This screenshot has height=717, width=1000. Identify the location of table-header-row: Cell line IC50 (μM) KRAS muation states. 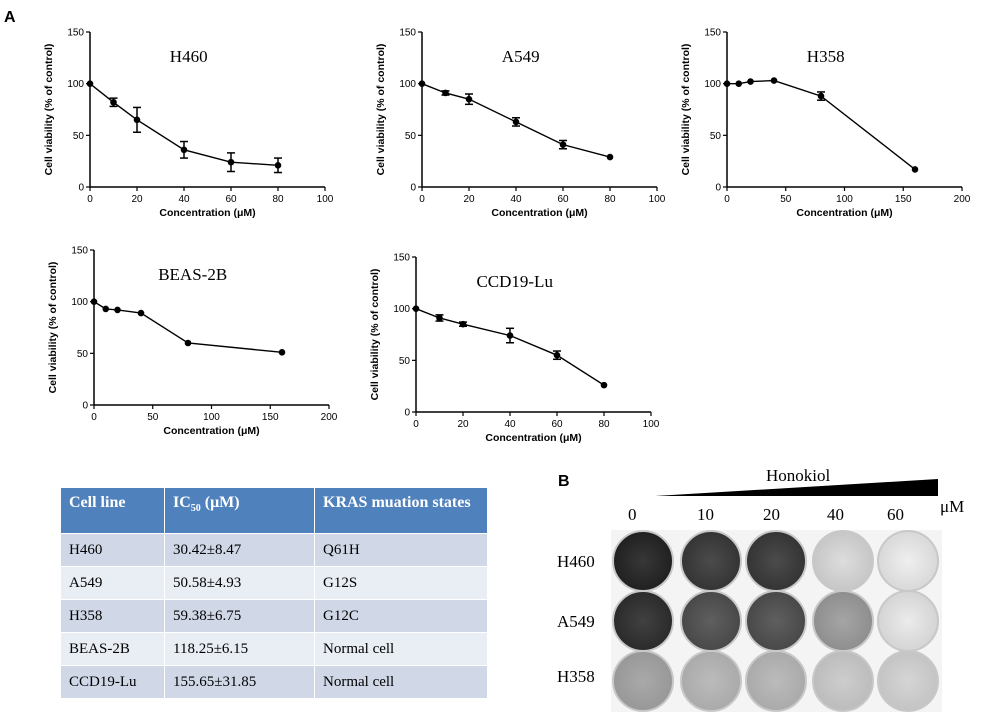
(274, 510).